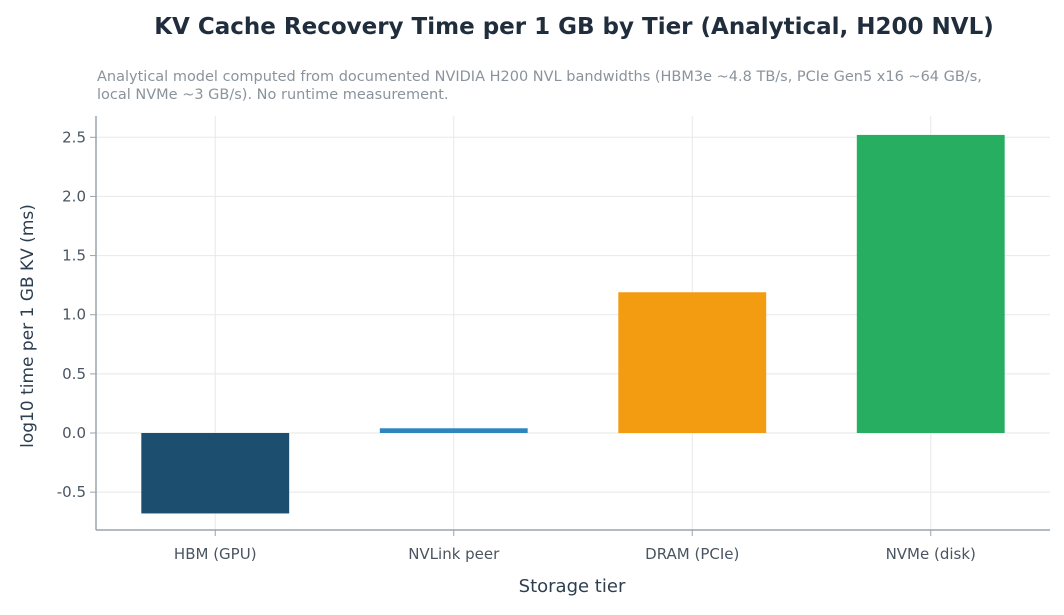 This screenshot has height=615, width=1064. Describe the element at coordinates (74, 374) in the screenshot. I see `y-tick-label: 0.5` at that location.